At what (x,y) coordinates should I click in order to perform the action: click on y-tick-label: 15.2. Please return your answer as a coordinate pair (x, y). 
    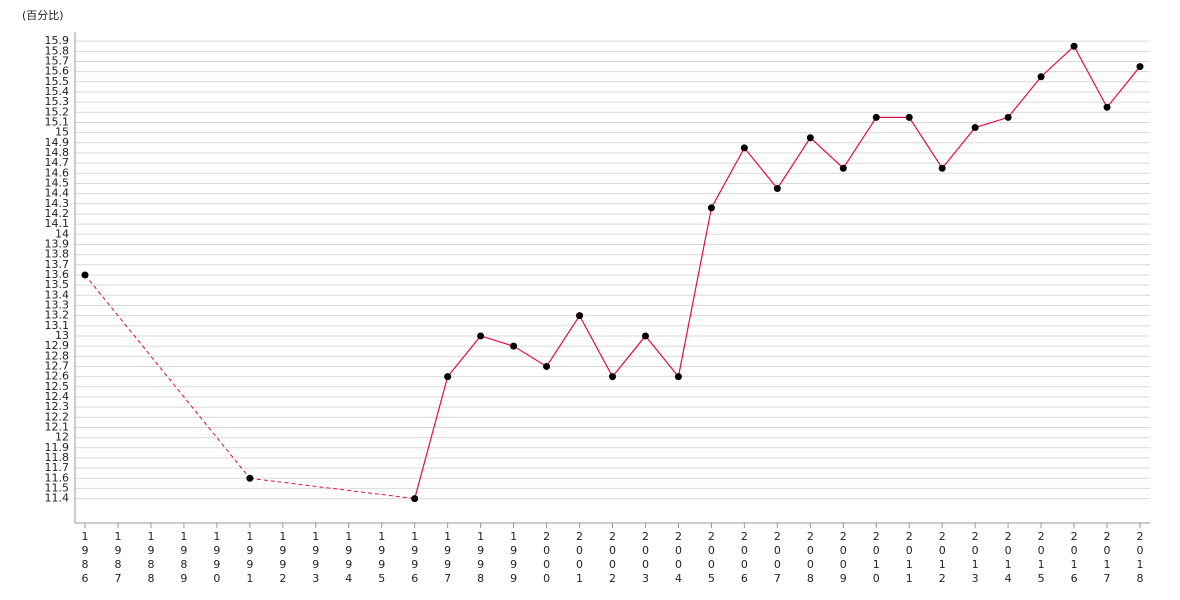
    Looking at the image, I should click on (57, 111).